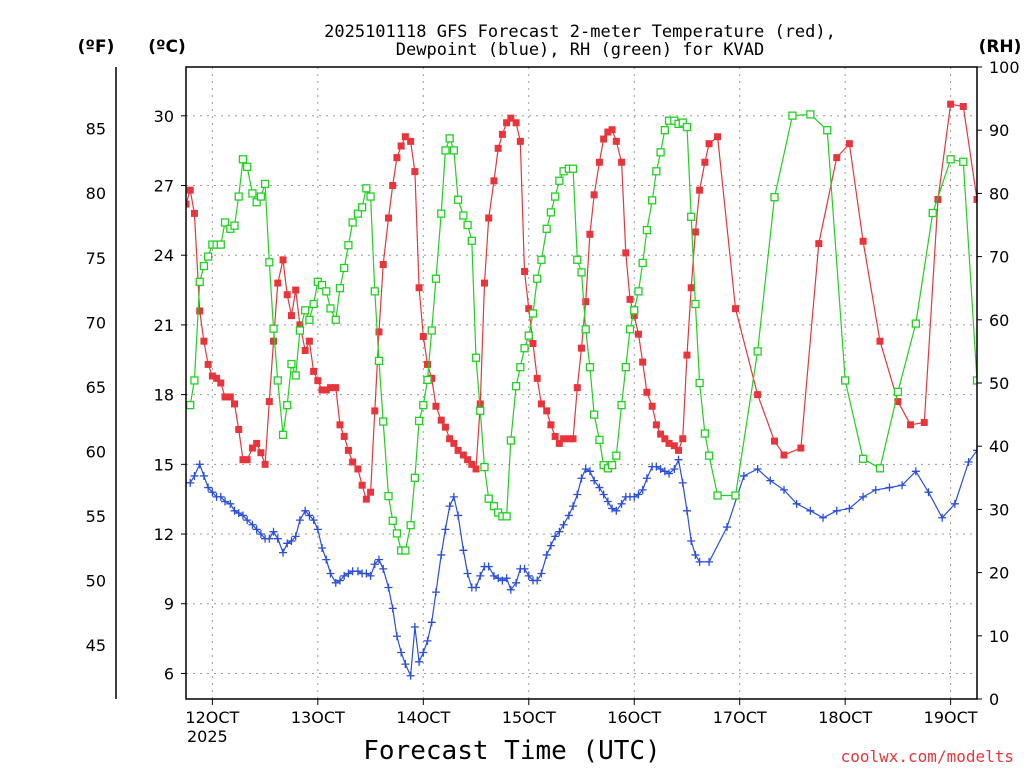  Describe the element at coordinates (318, 717) in the screenshot. I see `time-tick-label: 13OCT` at that location.